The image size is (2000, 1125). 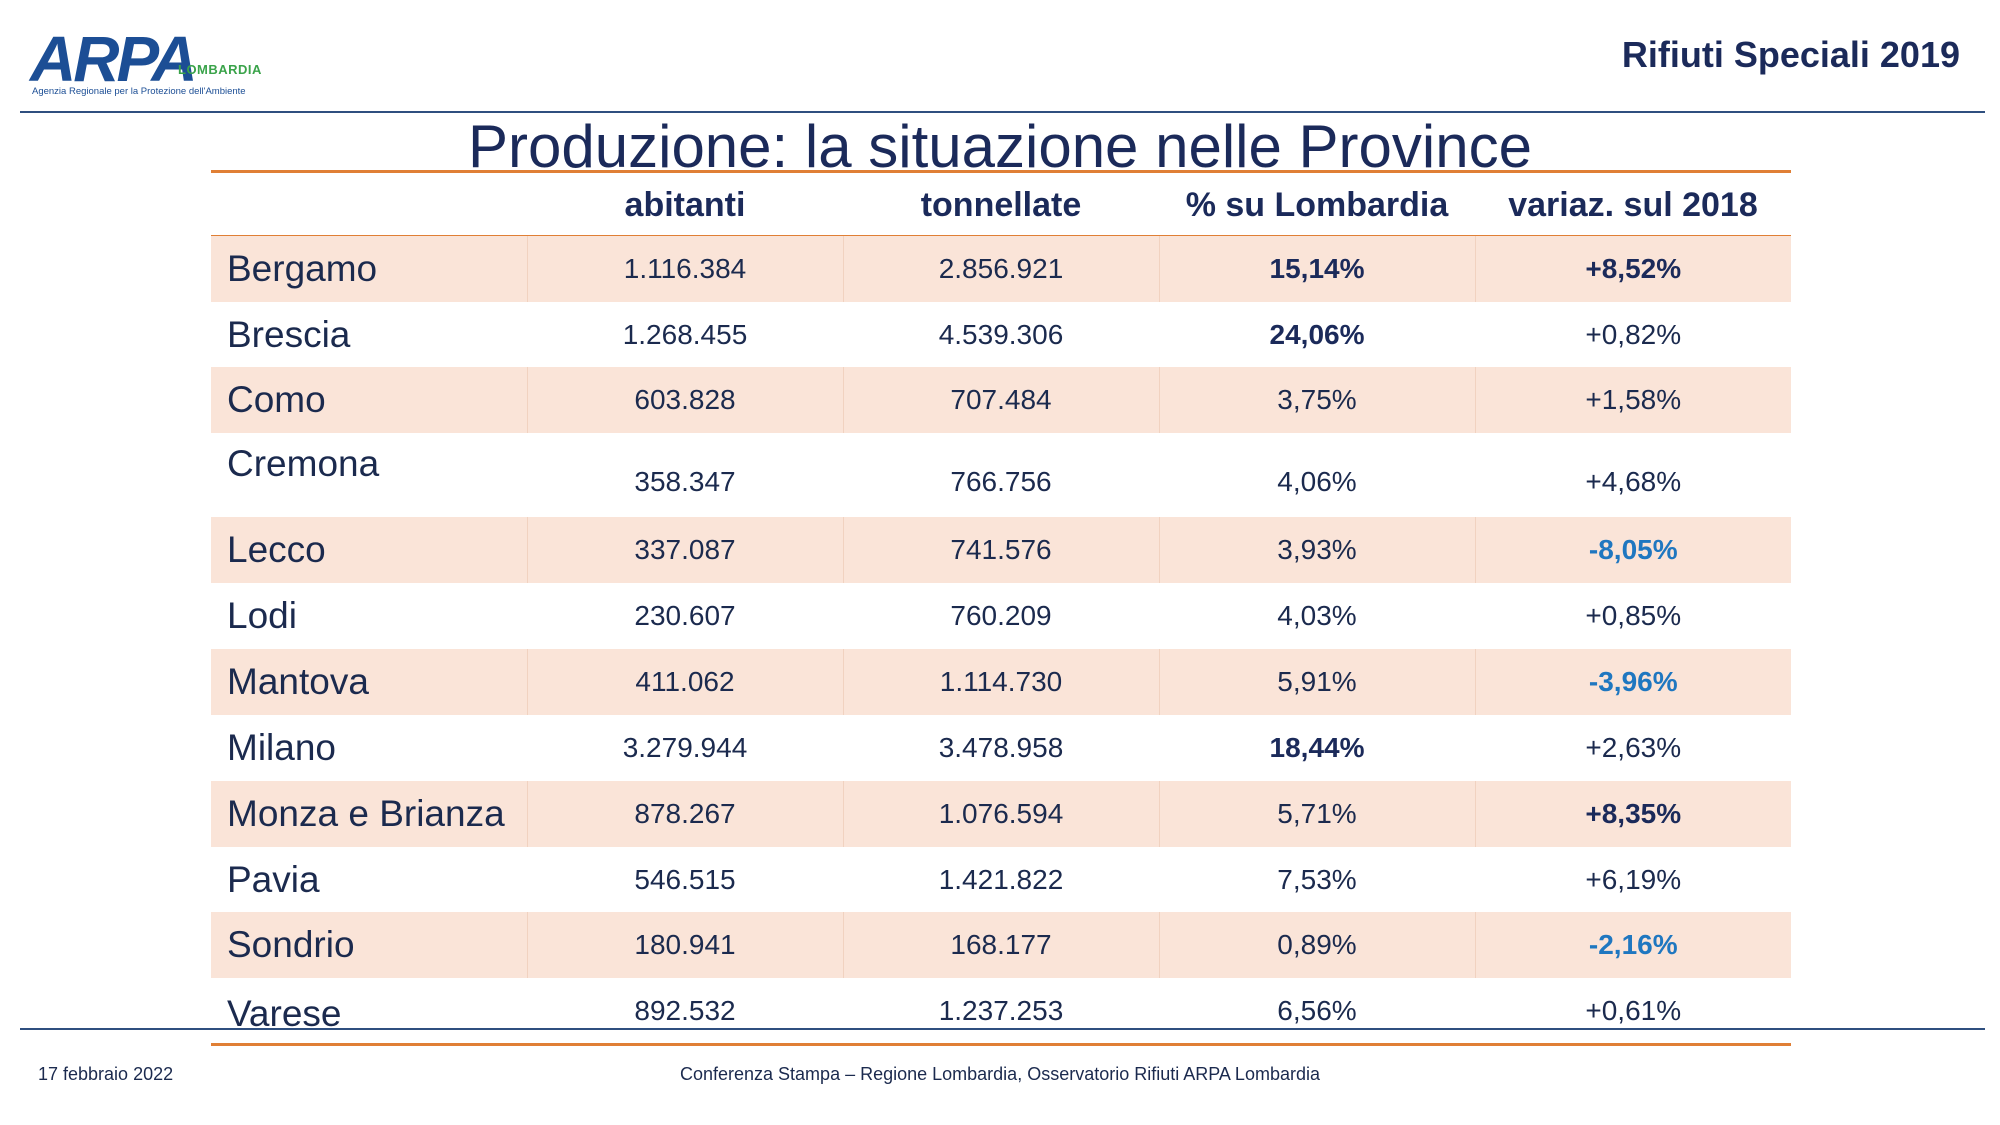 What do you see at coordinates (114, 59) in the screenshot?
I see `logo-wordmark: ARPA` at bounding box center [114, 59].